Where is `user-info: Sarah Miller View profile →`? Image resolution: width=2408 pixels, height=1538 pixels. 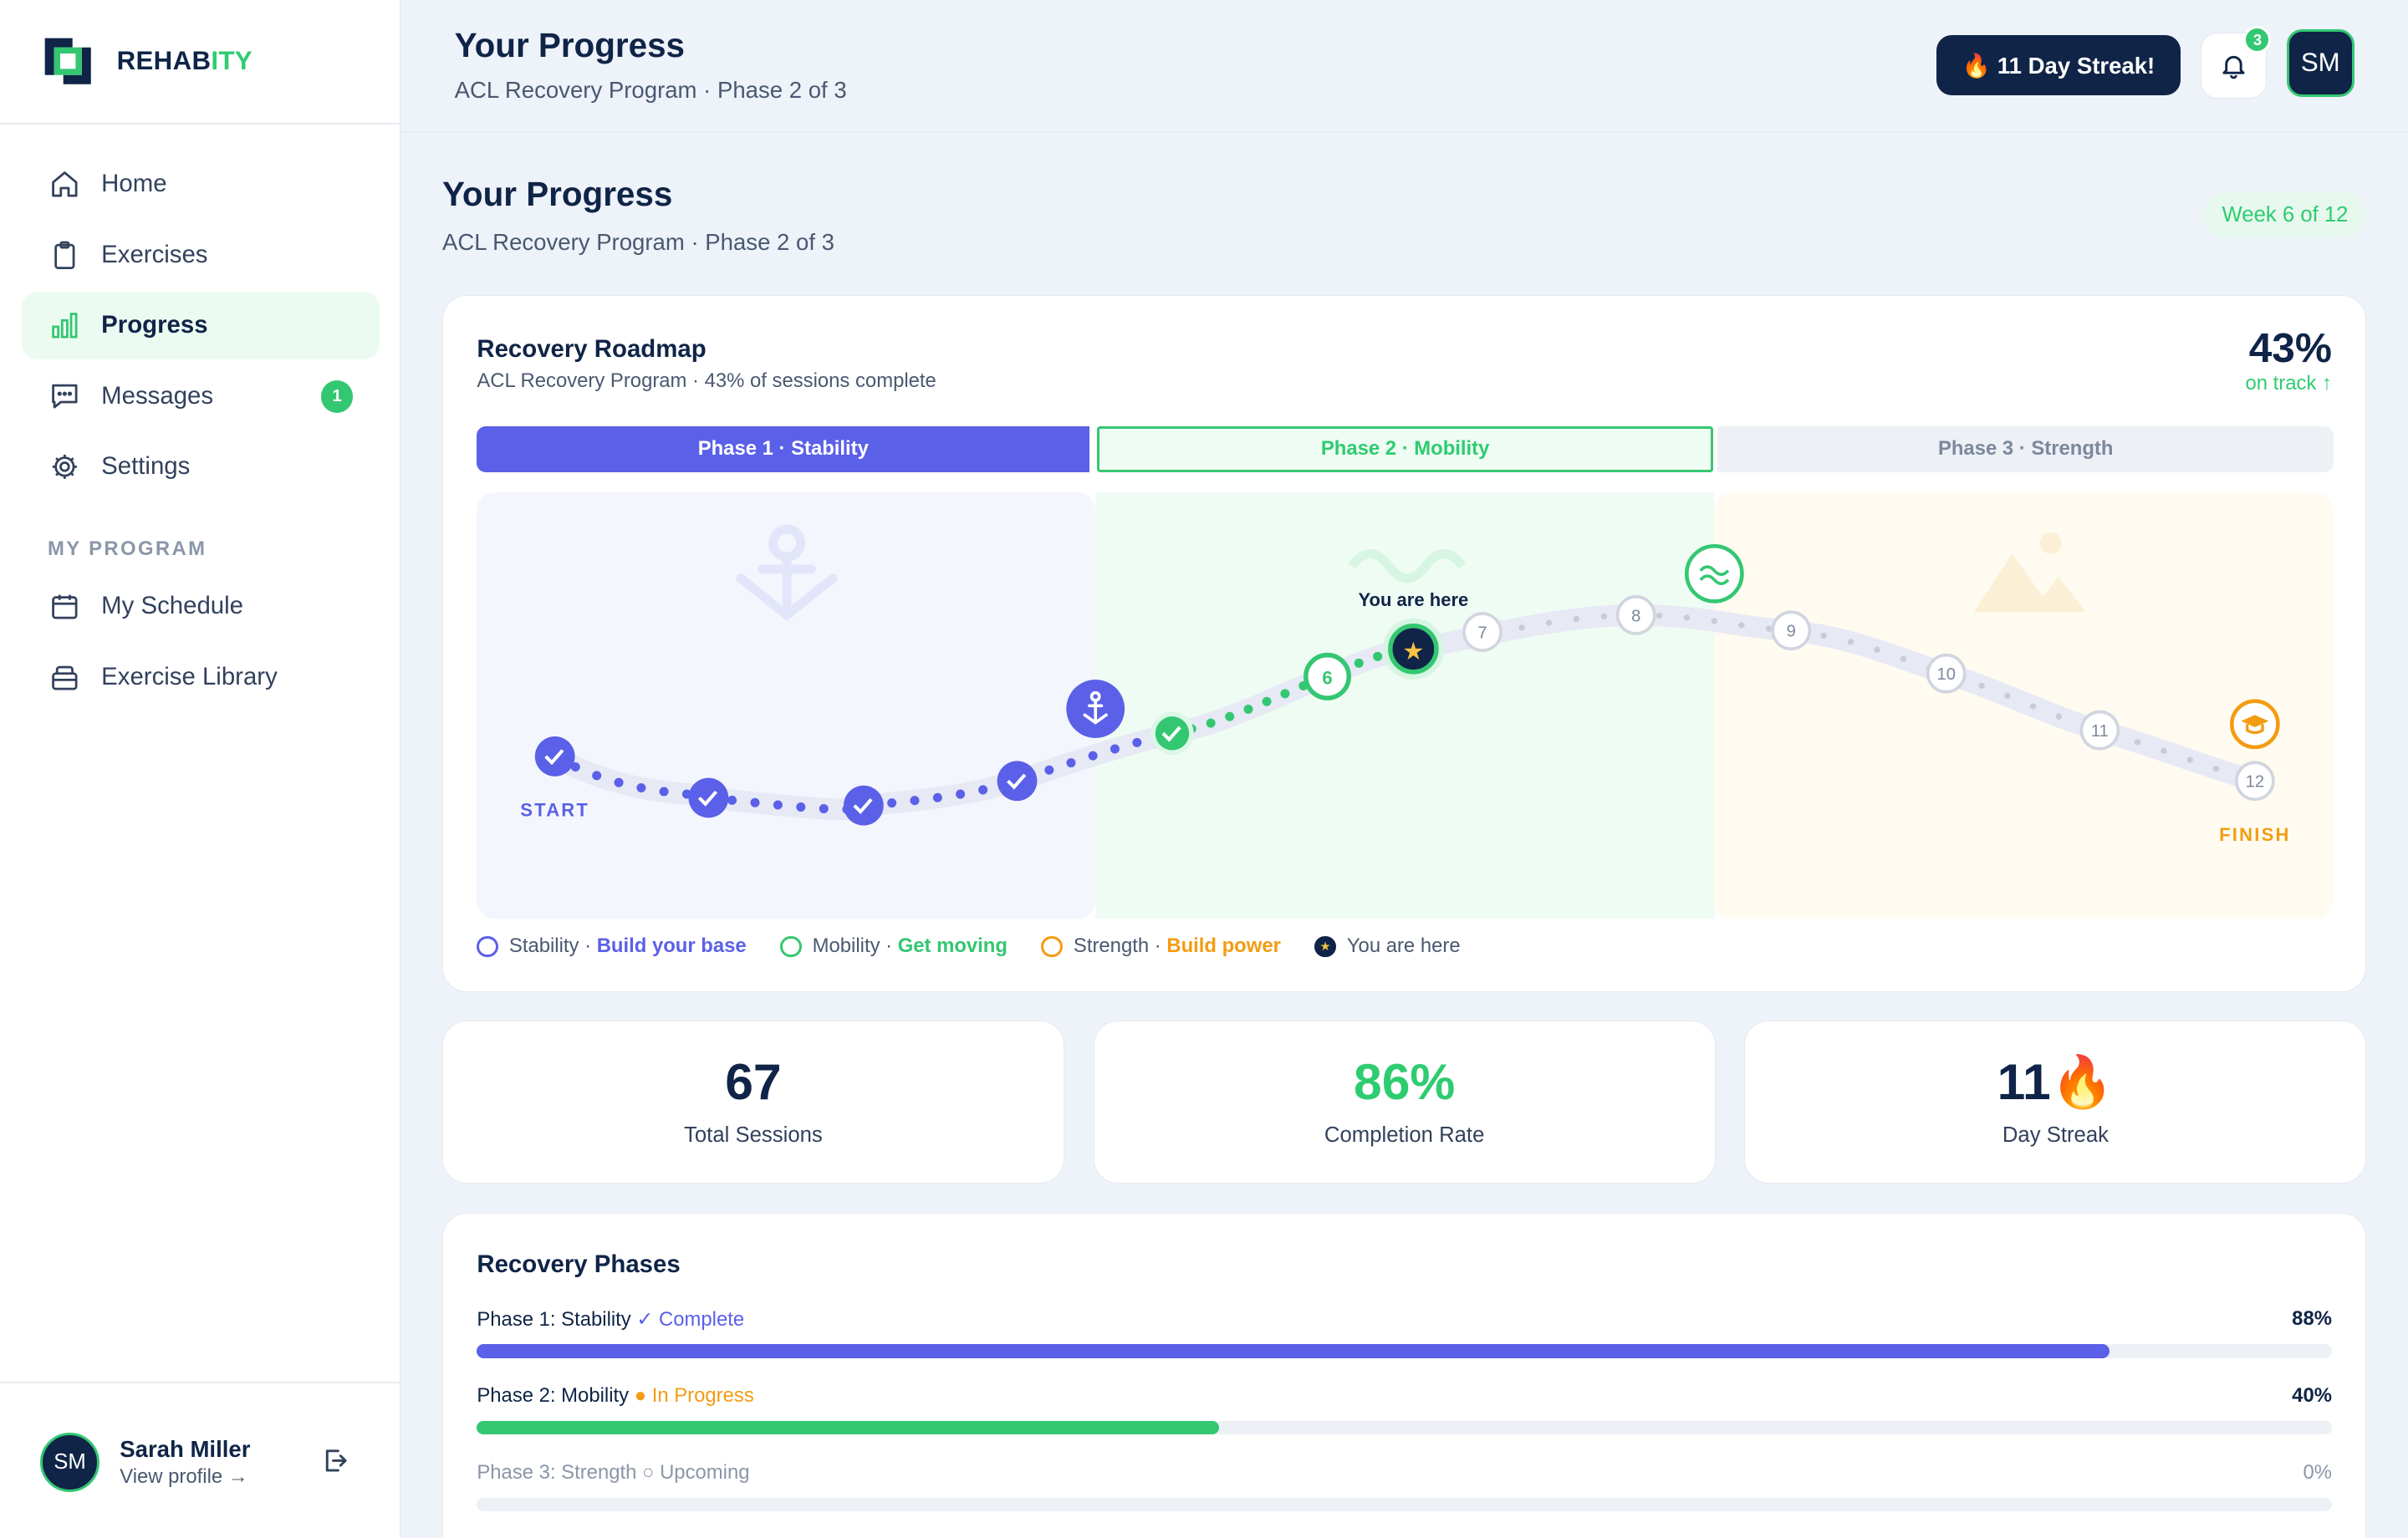
user-info: Sarah Miller View profile → is located at coordinates (185, 1463).